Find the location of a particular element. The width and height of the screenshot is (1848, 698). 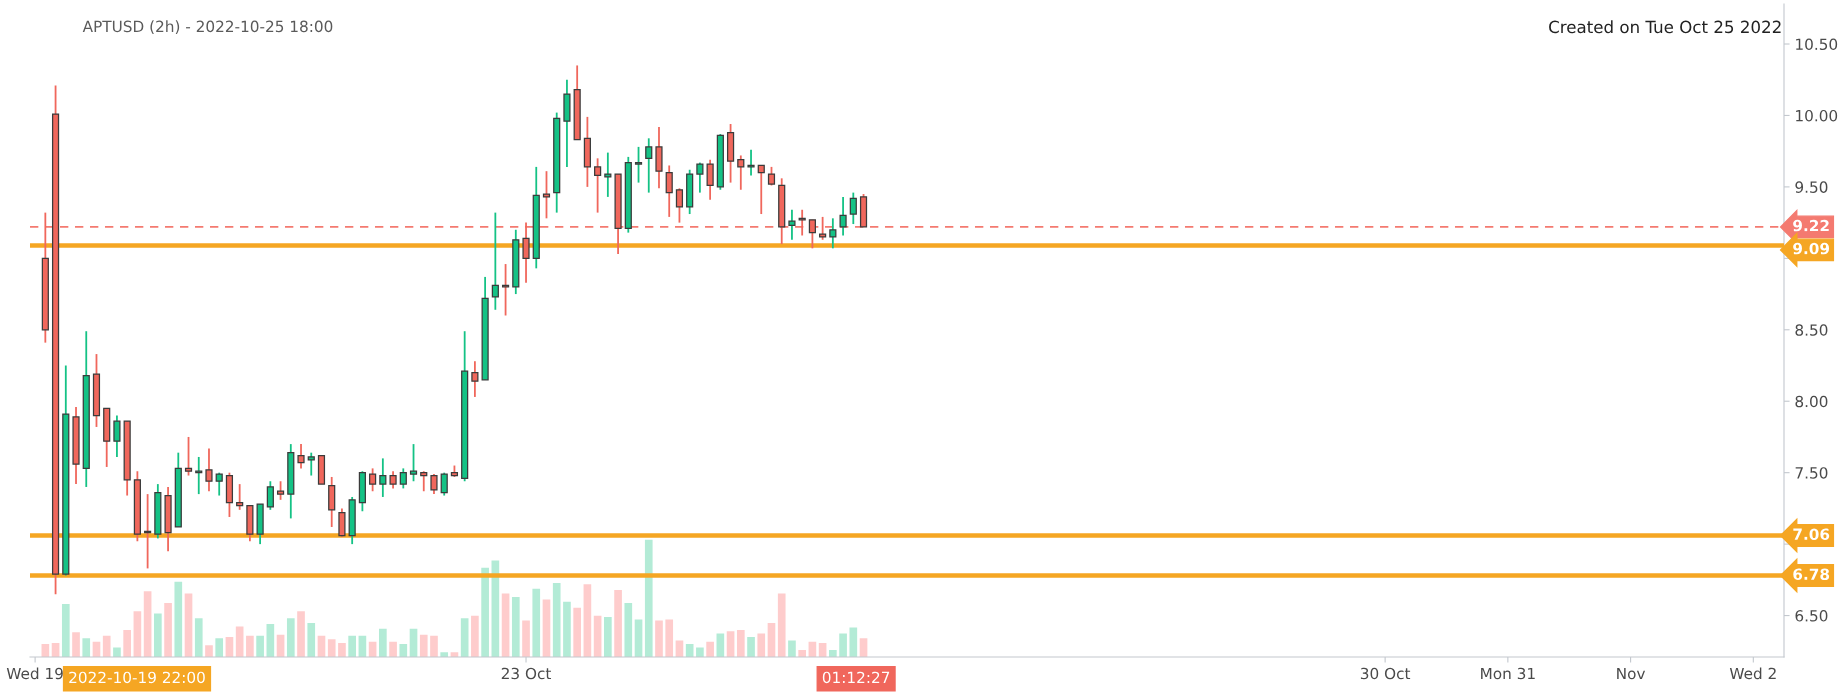

y-tick-label: 10.00 is located at coordinates (1817, 115).